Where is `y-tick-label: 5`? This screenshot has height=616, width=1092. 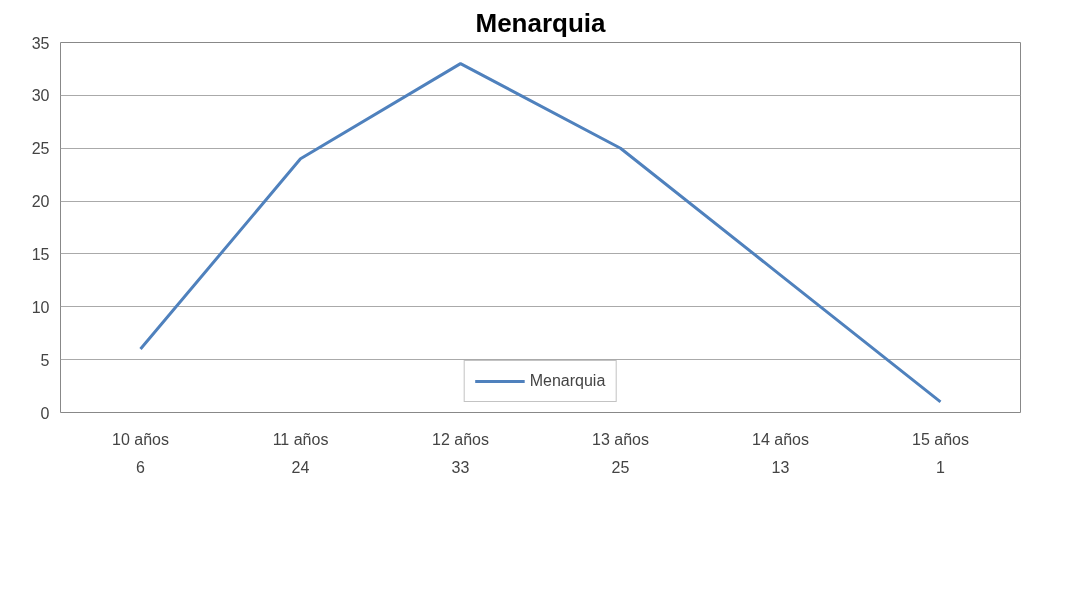
y-tick-label: 5 is located at coordinates (45, 360).